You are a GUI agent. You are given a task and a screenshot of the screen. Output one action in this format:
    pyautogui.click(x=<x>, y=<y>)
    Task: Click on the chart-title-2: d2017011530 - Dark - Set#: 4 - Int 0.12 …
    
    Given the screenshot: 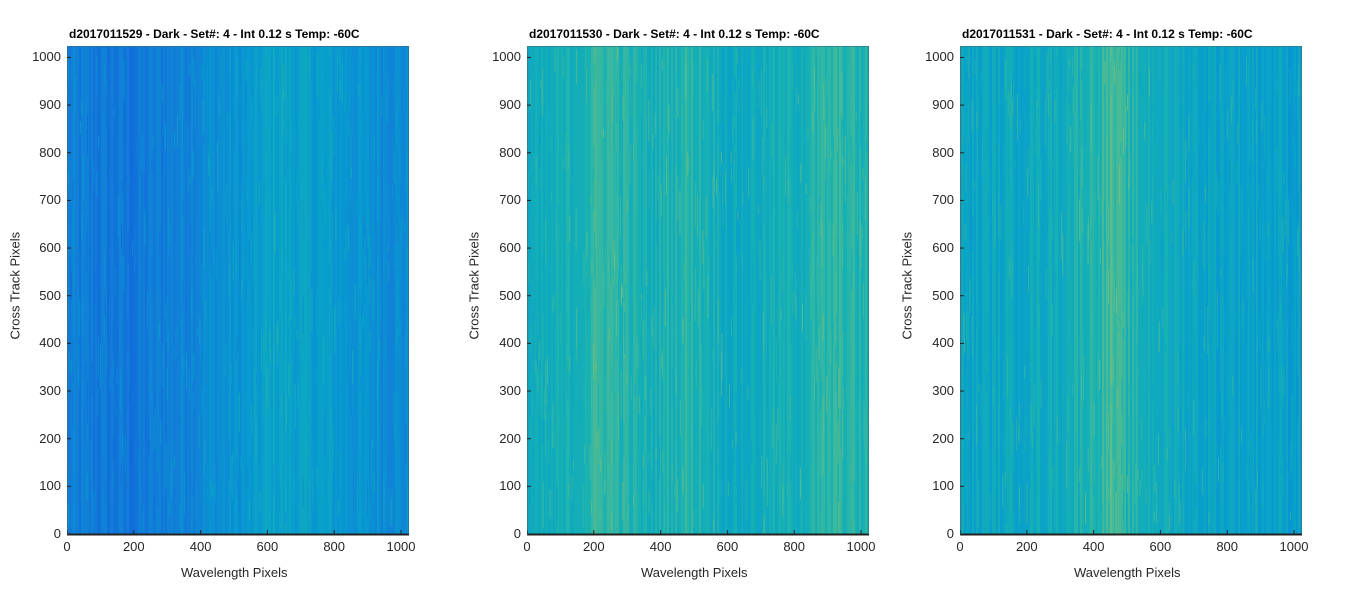 What is the action you would take?
    pyautogui.click(x=674, y=34)
    